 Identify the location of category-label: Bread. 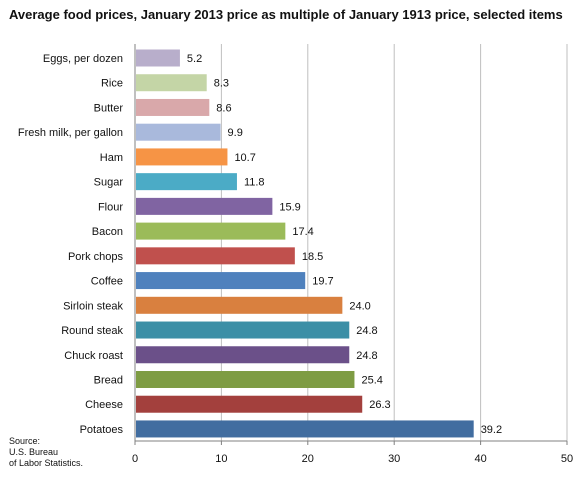
(108, 380).